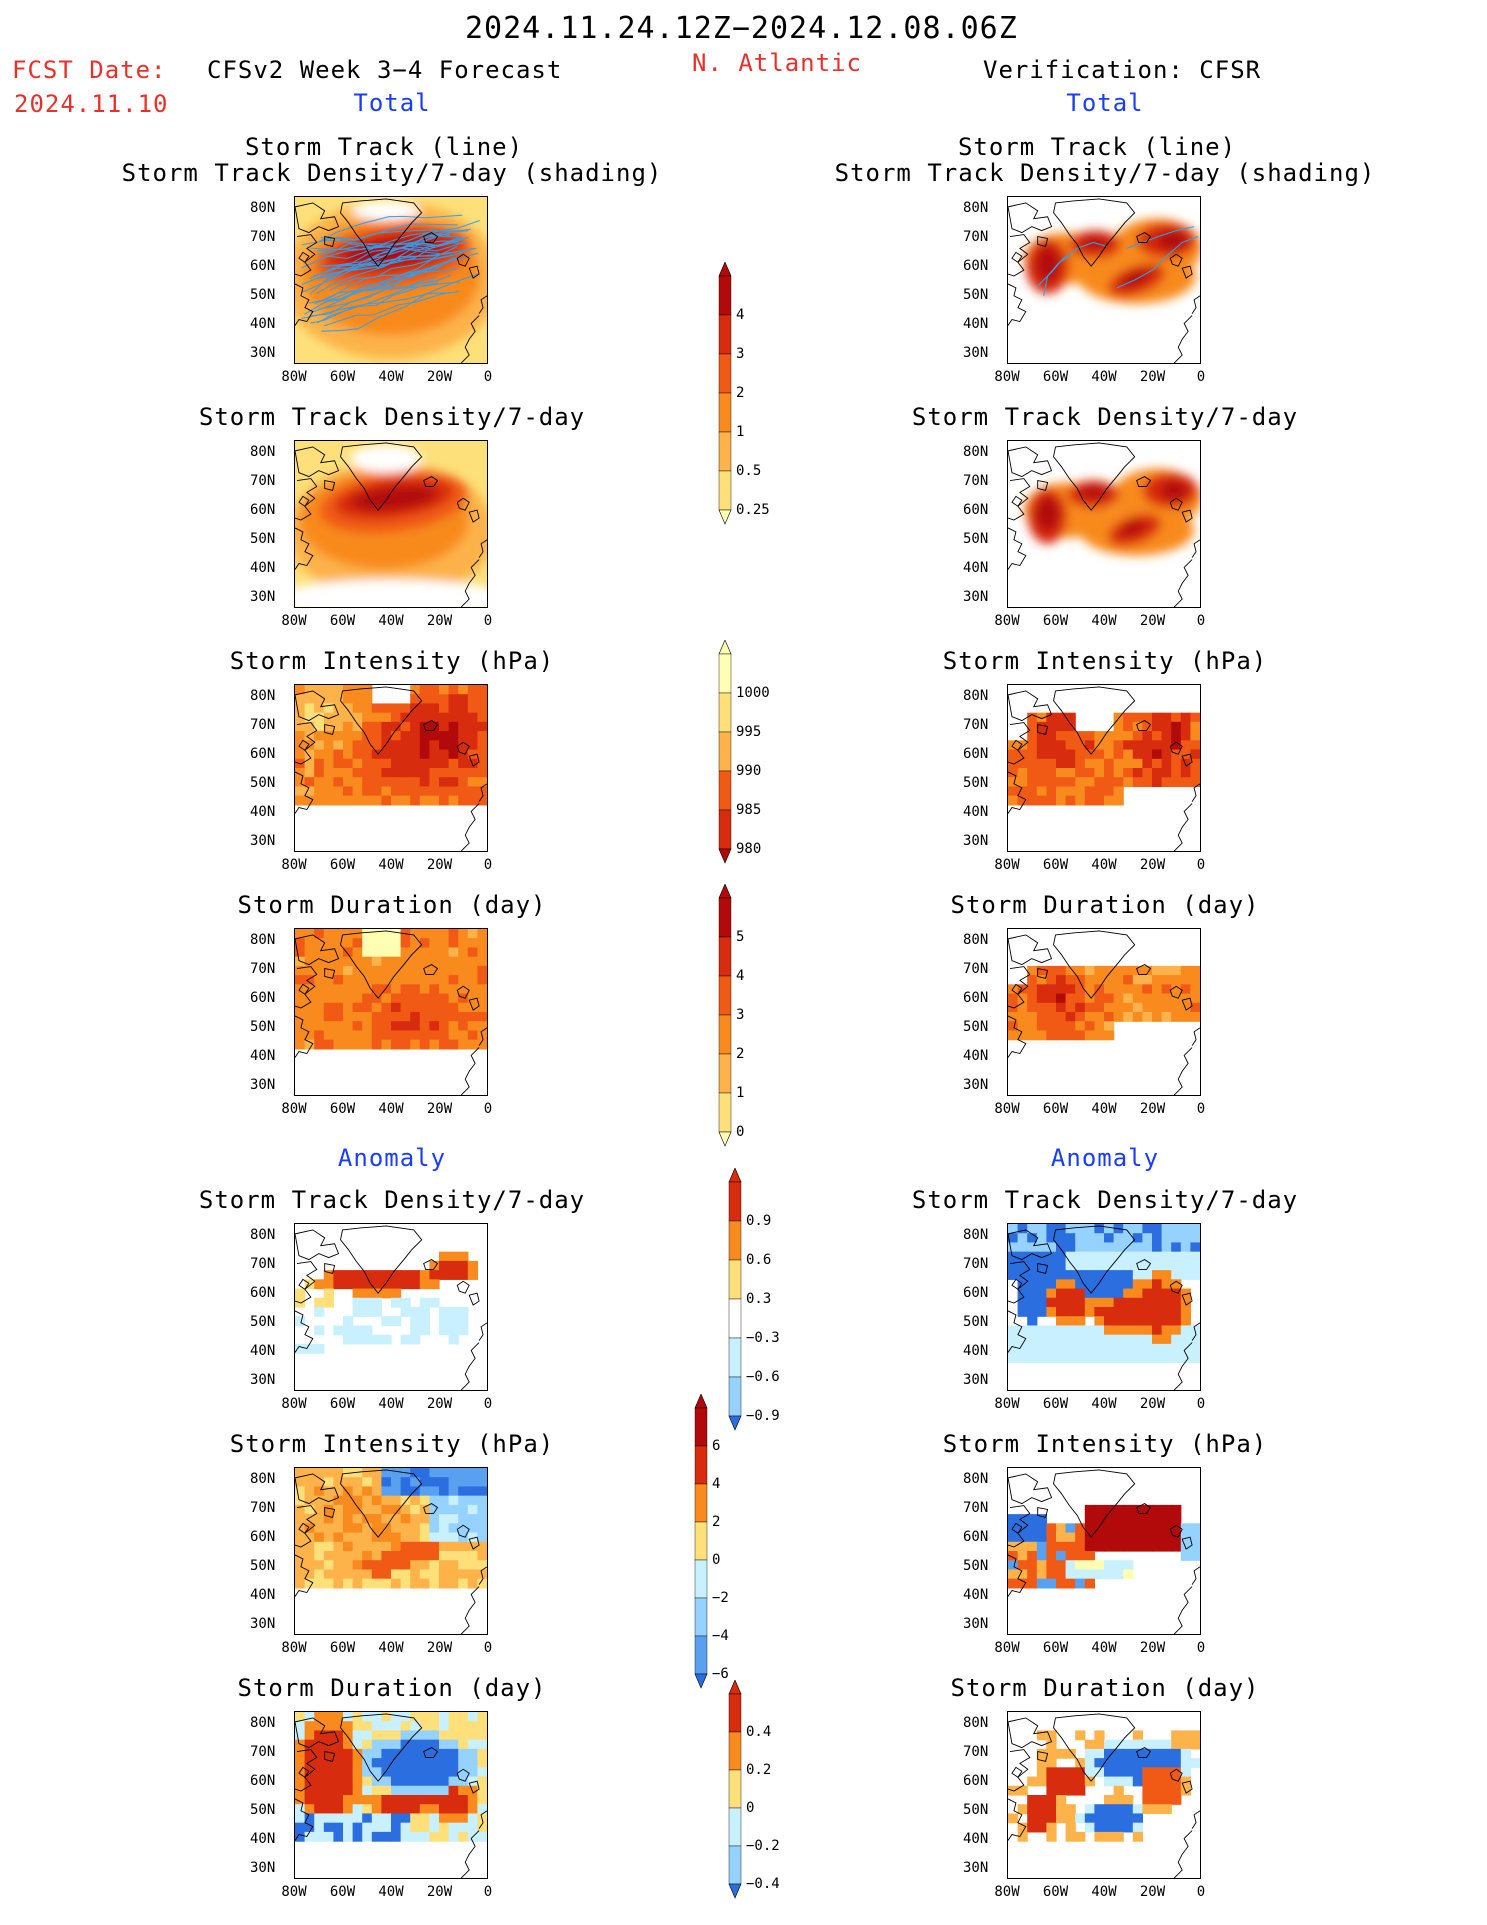 The image size is (1487, 1925). What do you see at coordinates (91, 104) in the screenshot?
I see `fcst-date-value: 2024.11.10` at bounding box center [91, 104].